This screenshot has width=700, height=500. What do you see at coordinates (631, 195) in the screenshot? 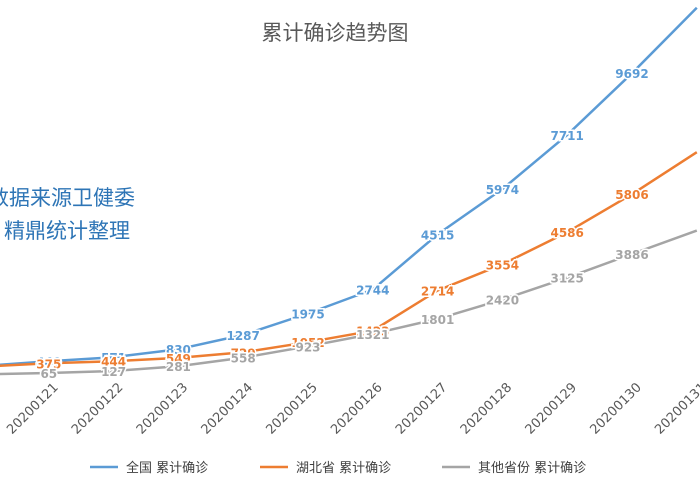
I see `data-label: 5806` at bounding box center [631, 195].